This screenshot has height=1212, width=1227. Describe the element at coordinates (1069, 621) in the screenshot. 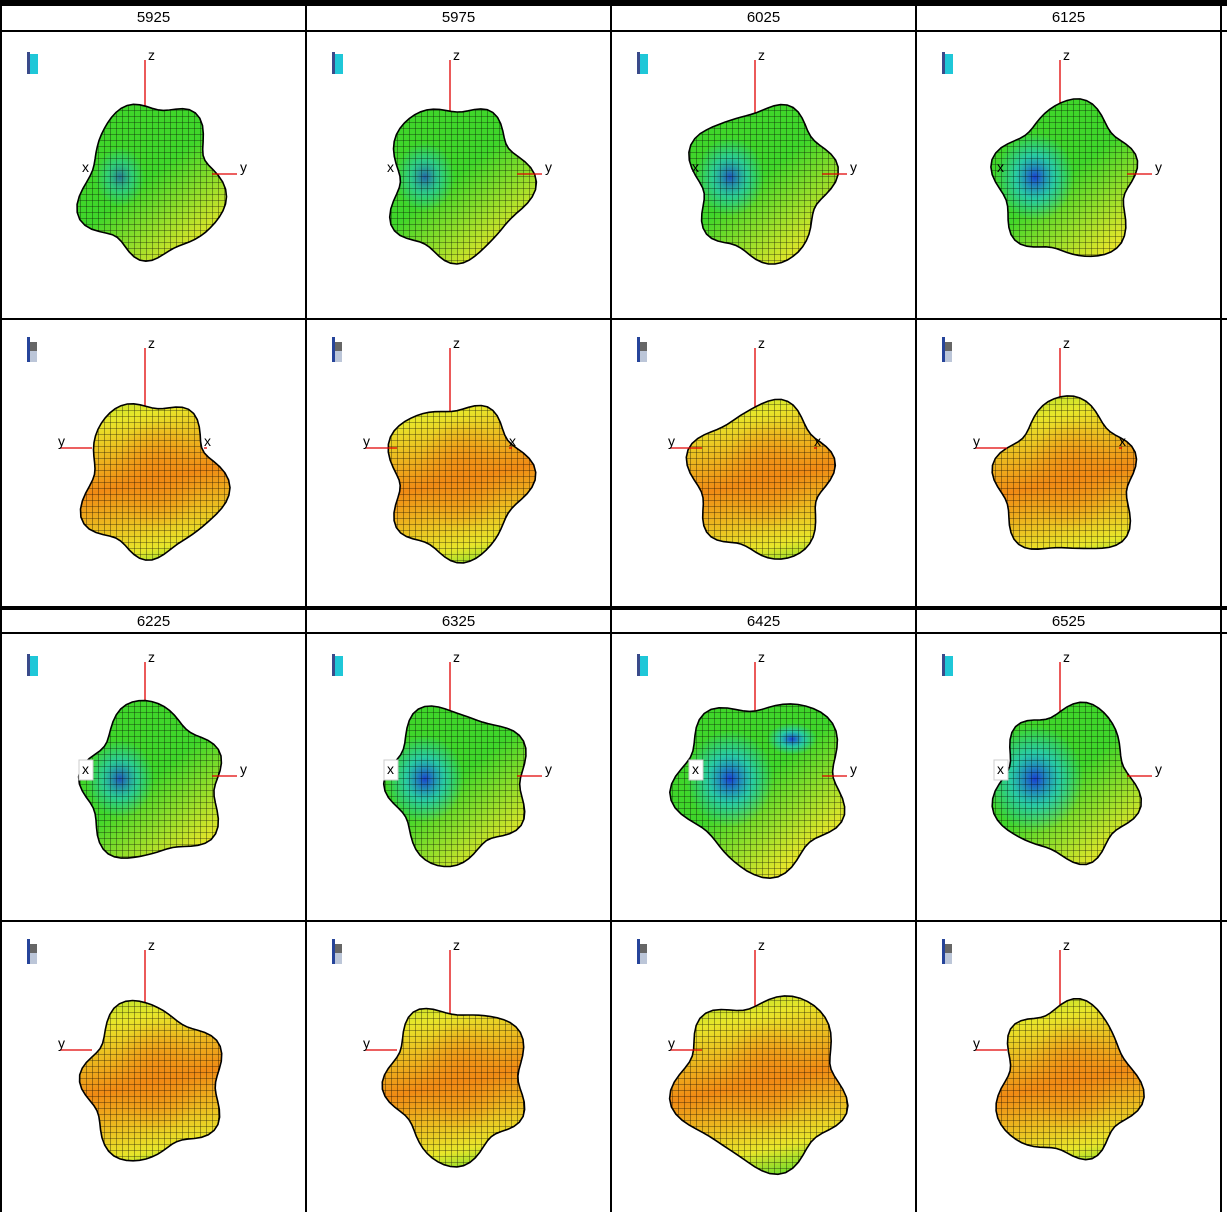

I see `column-header: 6525` at that location.